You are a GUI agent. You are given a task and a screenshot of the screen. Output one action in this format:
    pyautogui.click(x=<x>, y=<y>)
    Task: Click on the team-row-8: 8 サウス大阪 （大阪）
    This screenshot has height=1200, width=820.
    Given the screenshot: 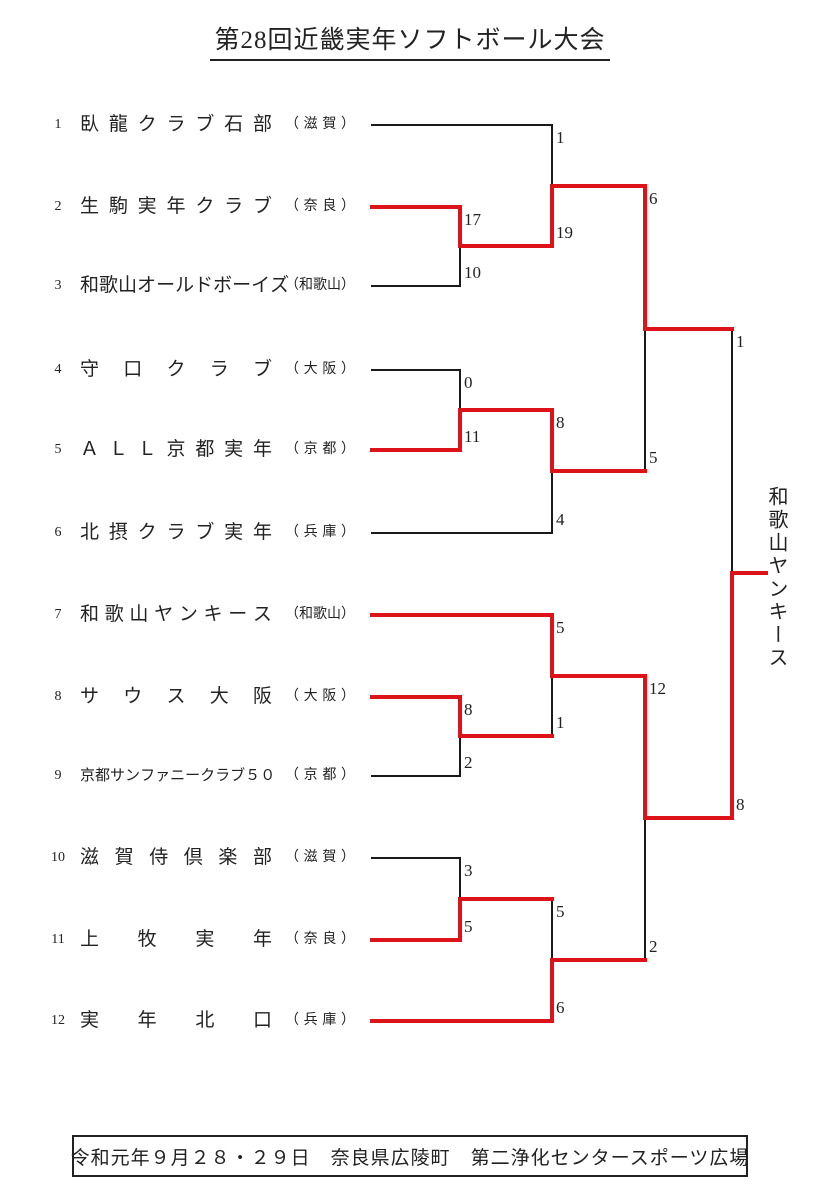 What is the action you would take?
    pyautogui.click(x=180, y=697)
    